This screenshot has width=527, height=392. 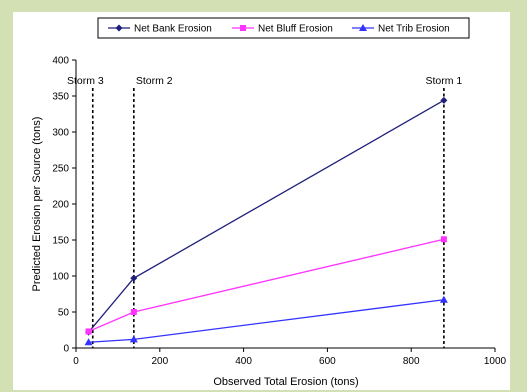 What do you see at coordinates (37, 204) in the screenshot?
I see `y-axis-label: Predicted Erosion per Source (tons)` at bounding box center [37, 204].